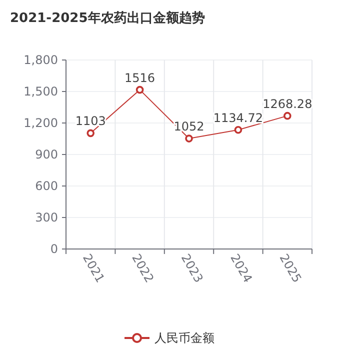 The image size is (339, 358). What do you see at coordinates (46, 155) in the screenshot?
I see `y-tick-label: 900` at bounding box center [46, 155].